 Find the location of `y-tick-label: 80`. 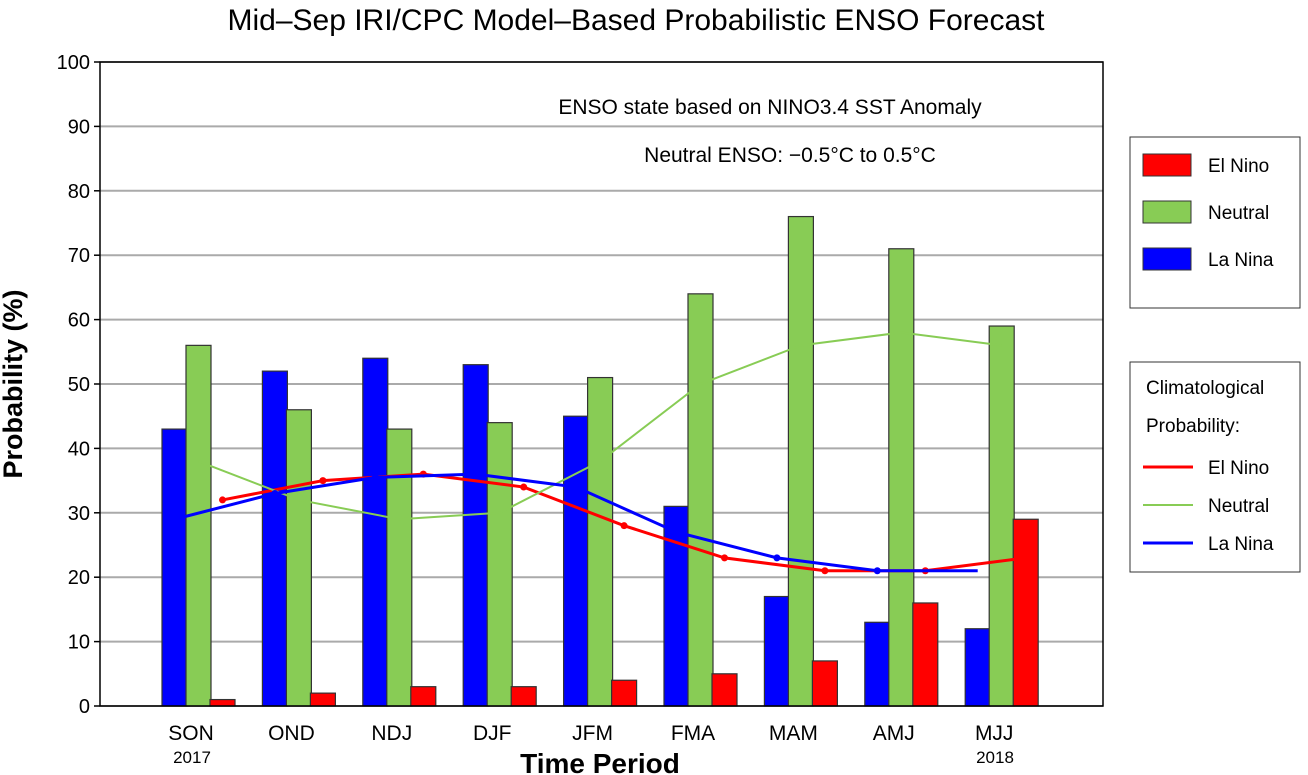

y-tick-label: 80 is located at coordinates (79, 192).